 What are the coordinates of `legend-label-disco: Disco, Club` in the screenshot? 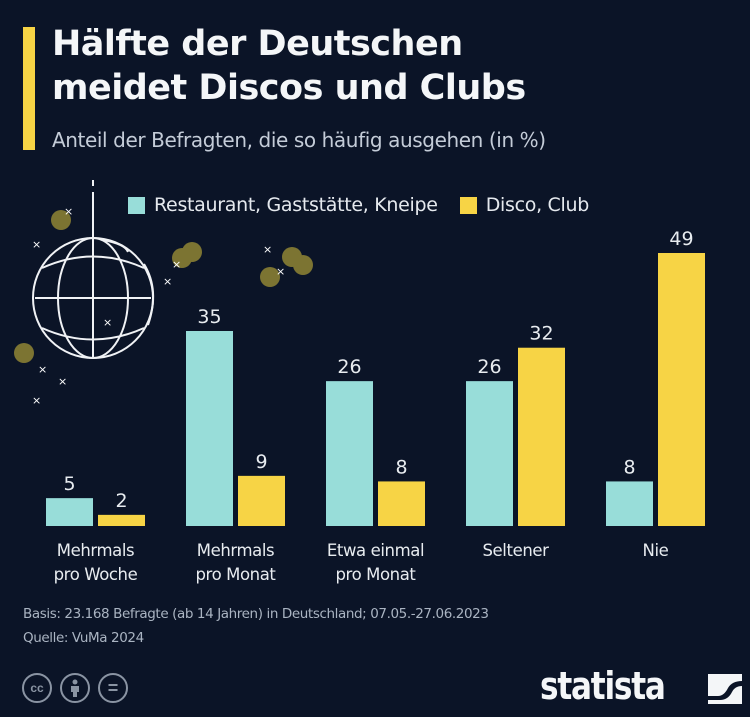 It's located at (537, 205).